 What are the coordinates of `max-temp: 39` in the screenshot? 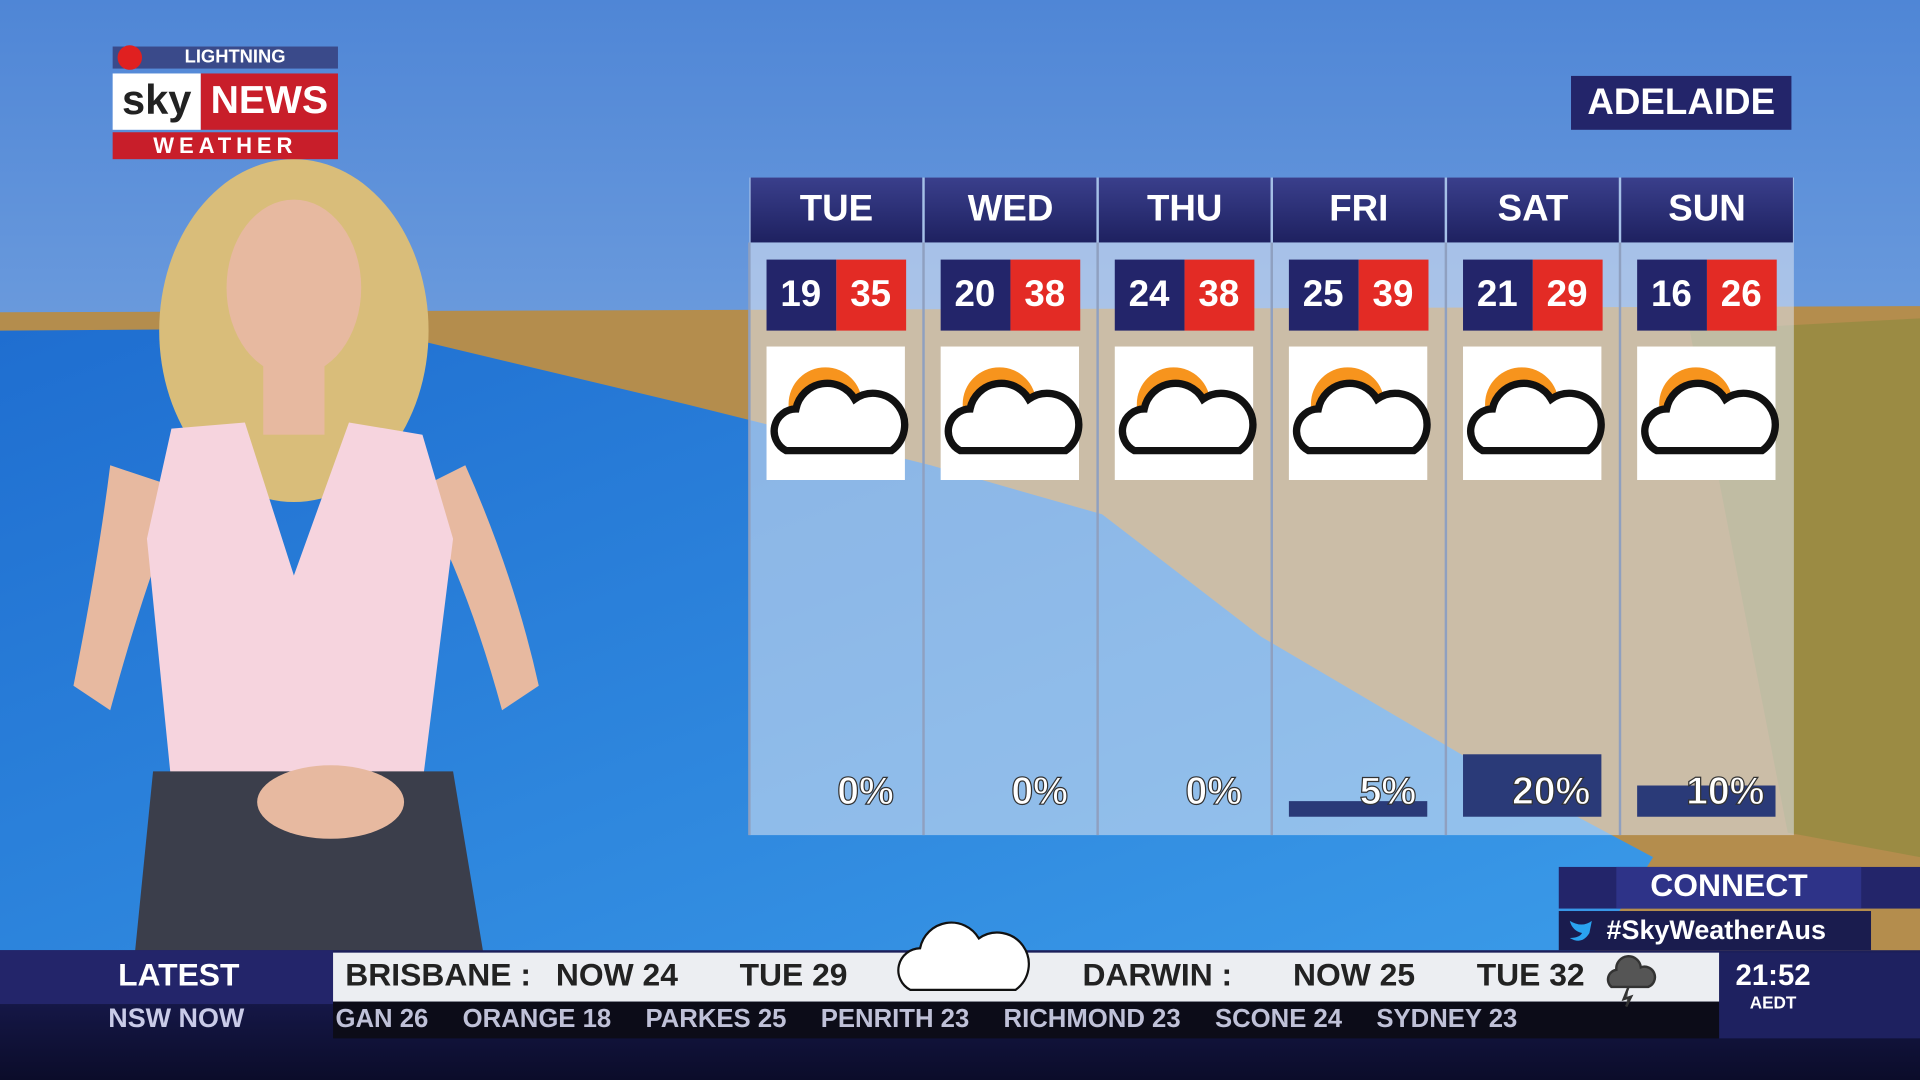 It's located at (1393, 293).